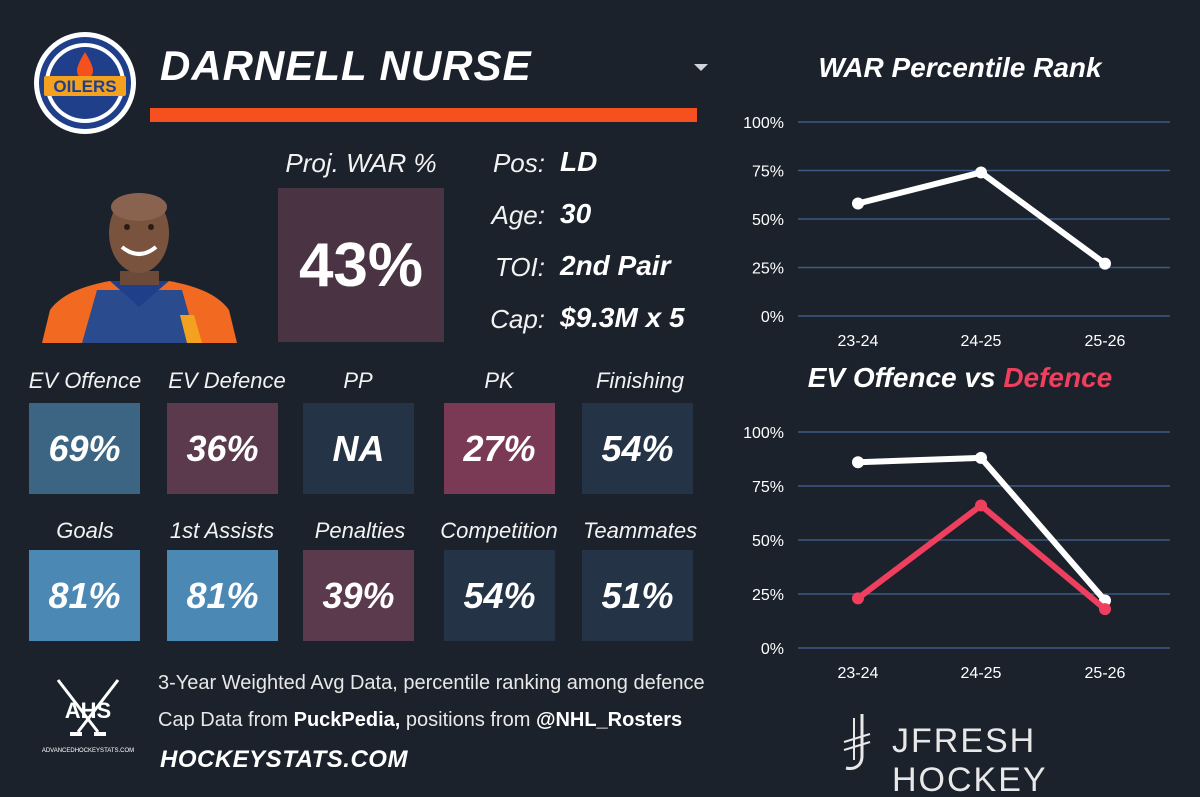 This screenshot has width=1200, height=797. I want to click on stat-box-finishing: 54%, so click(637, 448).